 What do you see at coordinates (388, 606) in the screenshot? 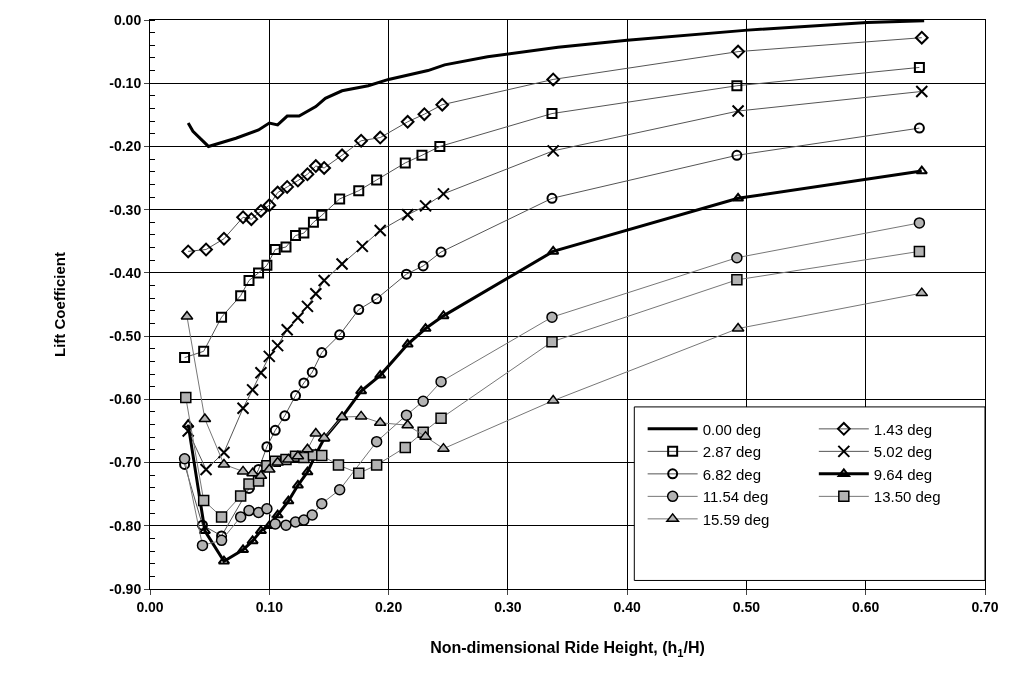
I see `x-tick-label: 0.20` at bounding box center [388, 606].